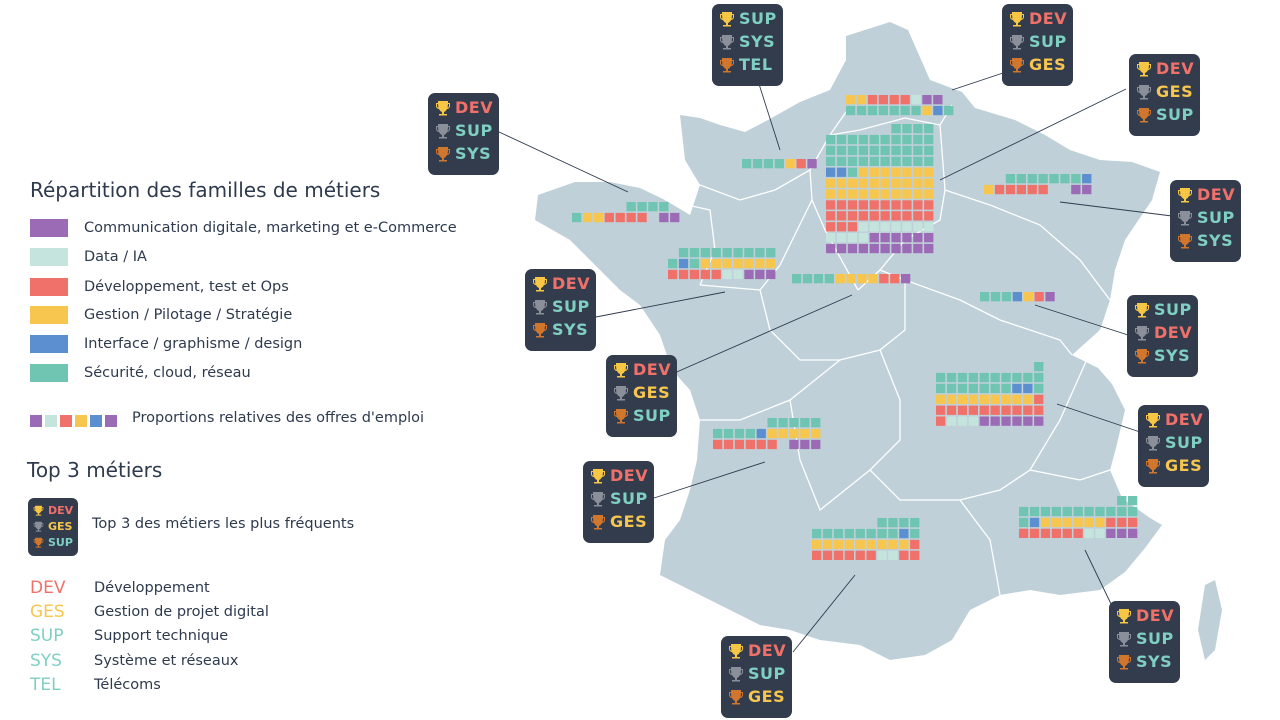 This screenshot has height=720, width=1280. Describe the element at coordinates (127, 685) in the screenshot. I see `abbr-desc-tel: Télécoms` at that location.